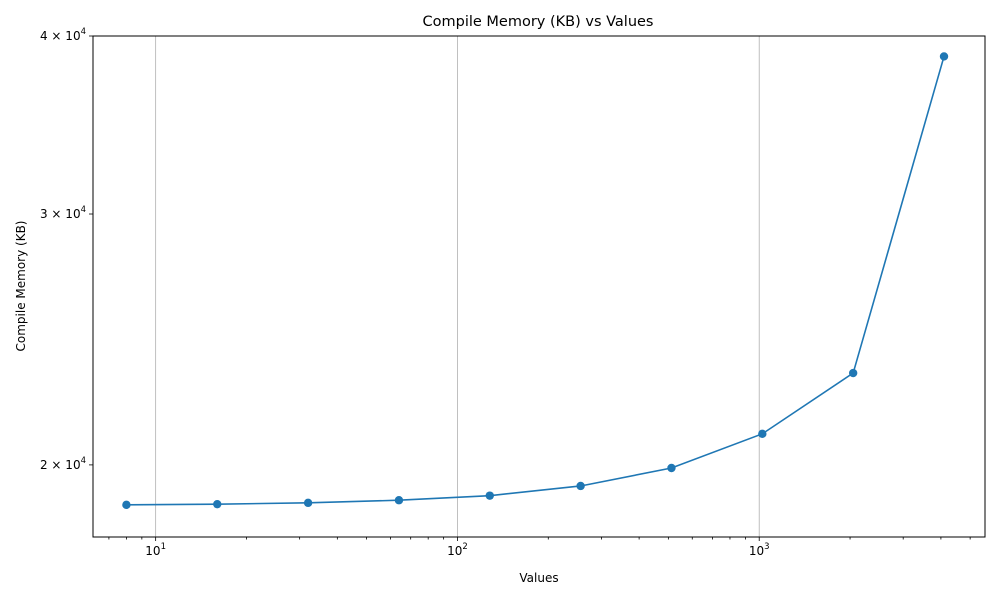 Image resolution: width=1000 pixels, height=600 pixels. I want to click on x-tick-label: 10², so click(457, 550).